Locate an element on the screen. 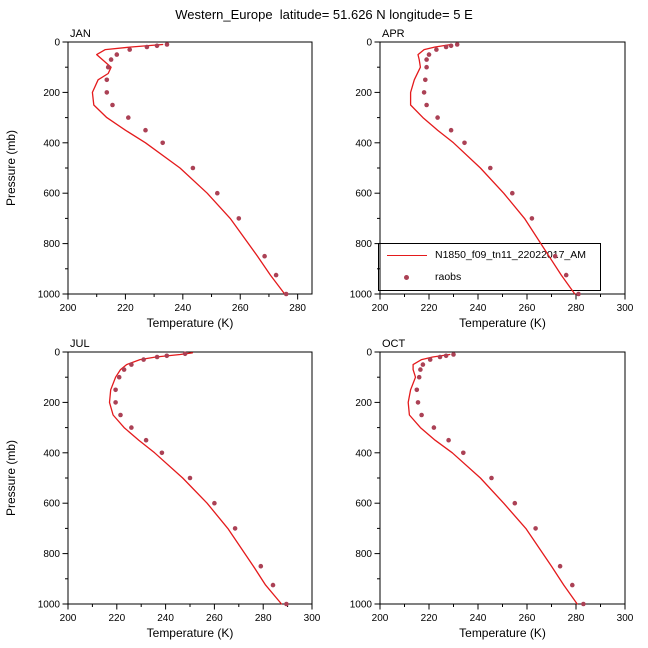 The image size is (648, 648). legend-model-label: N1850_f09_tn11_22022017_AM is located at coordinates (511, 255).